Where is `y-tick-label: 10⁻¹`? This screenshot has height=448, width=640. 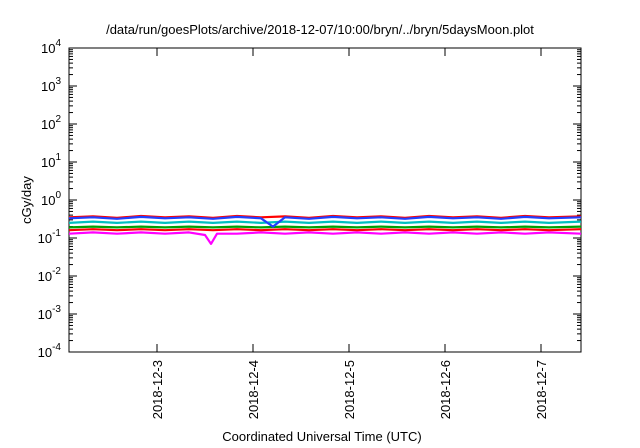 y-tick-label: 10⁻¹ is located at coordinates (50, 237).